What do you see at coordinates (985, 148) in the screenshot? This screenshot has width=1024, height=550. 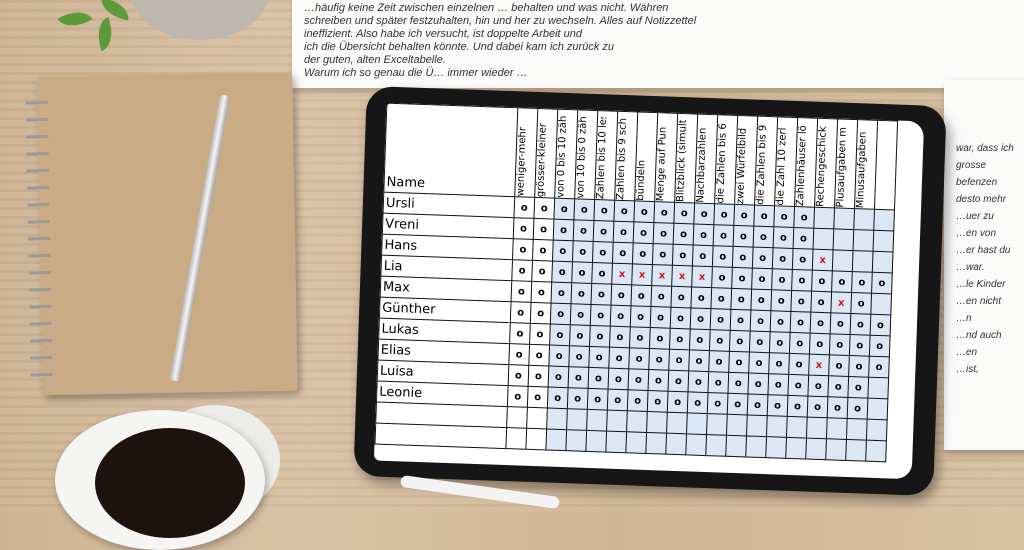 I see `paper-line: war, dass ich` at bounding box center [985, 148].